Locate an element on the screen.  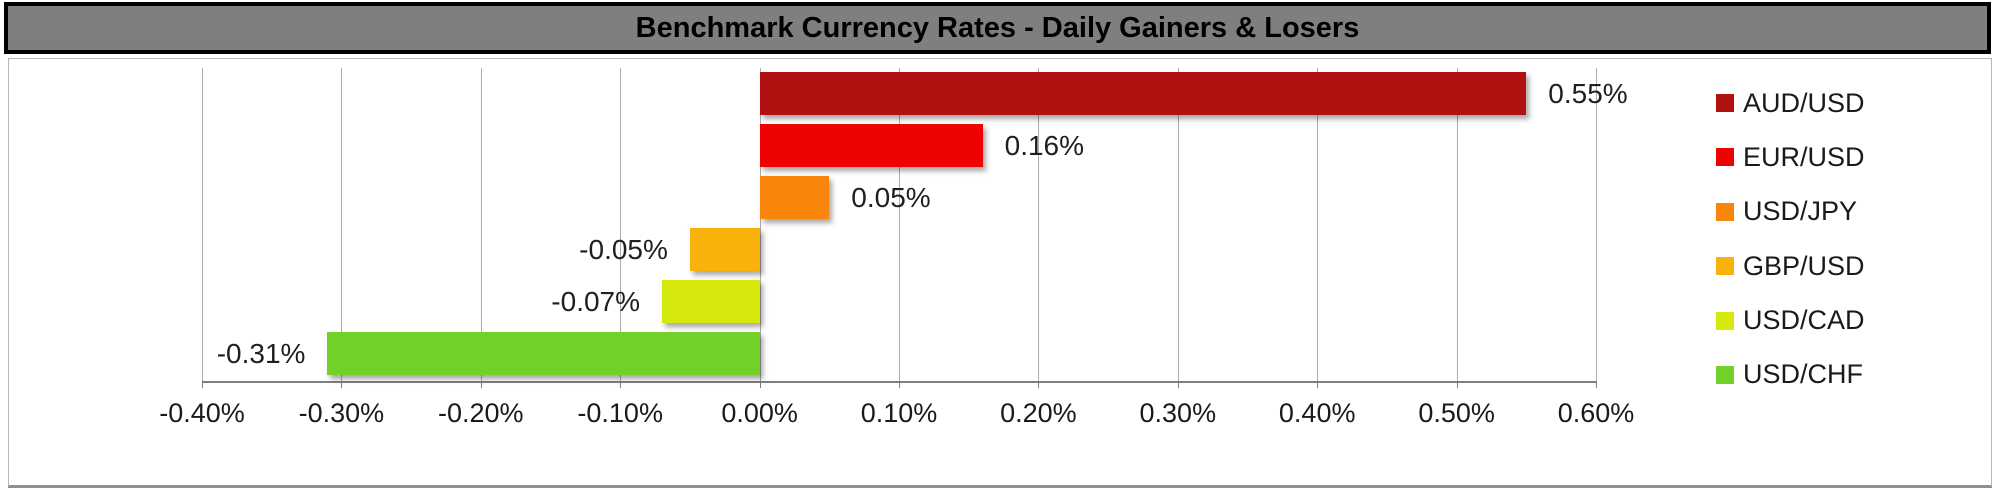
x-tick-label: 0.50% is located at coordinates (1456, 413).